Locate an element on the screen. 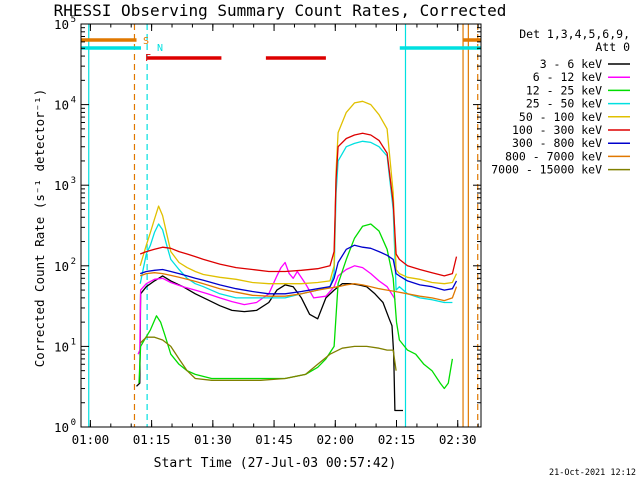 This screenshot has height=484, width=640. legend-entry-label: 6 - 12 keV is located at coordinates (567, 77).